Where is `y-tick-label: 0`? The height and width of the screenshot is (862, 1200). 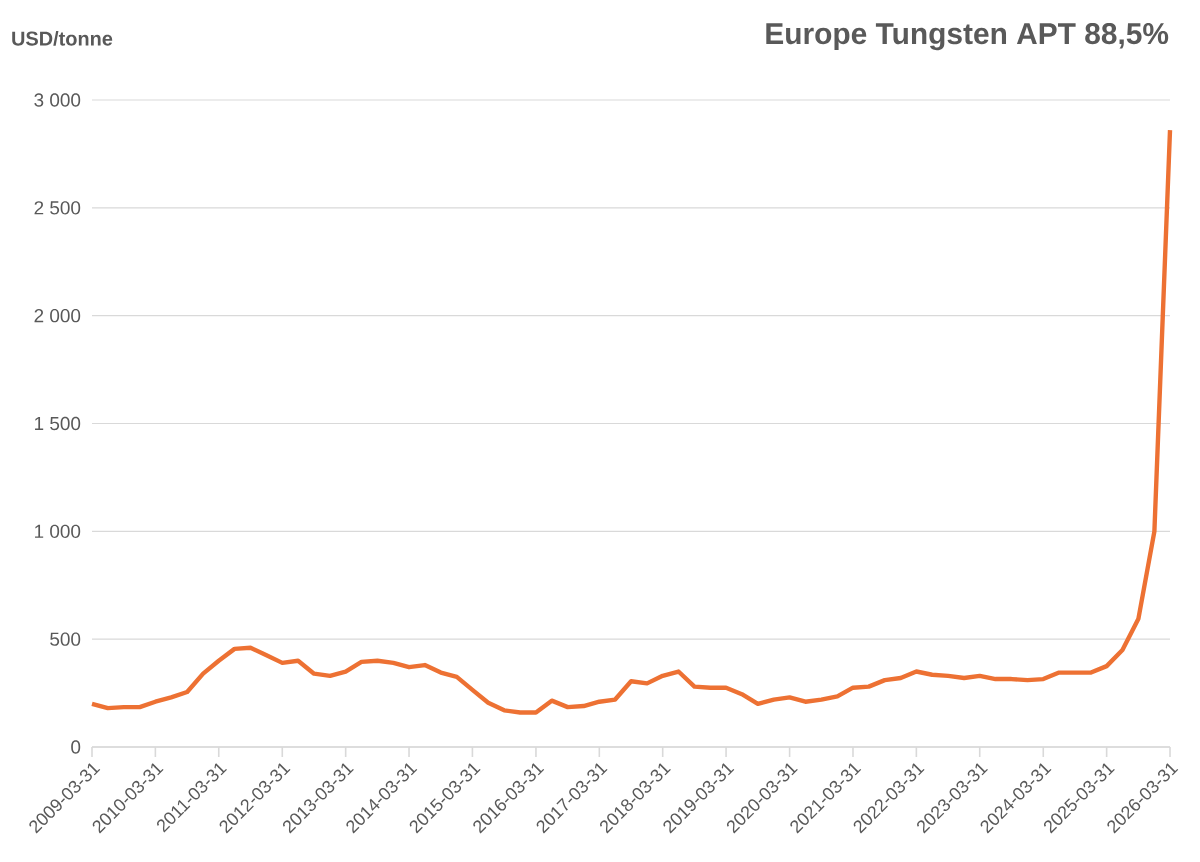 y-tick-label: 0 is located at coordinates (76, 747).